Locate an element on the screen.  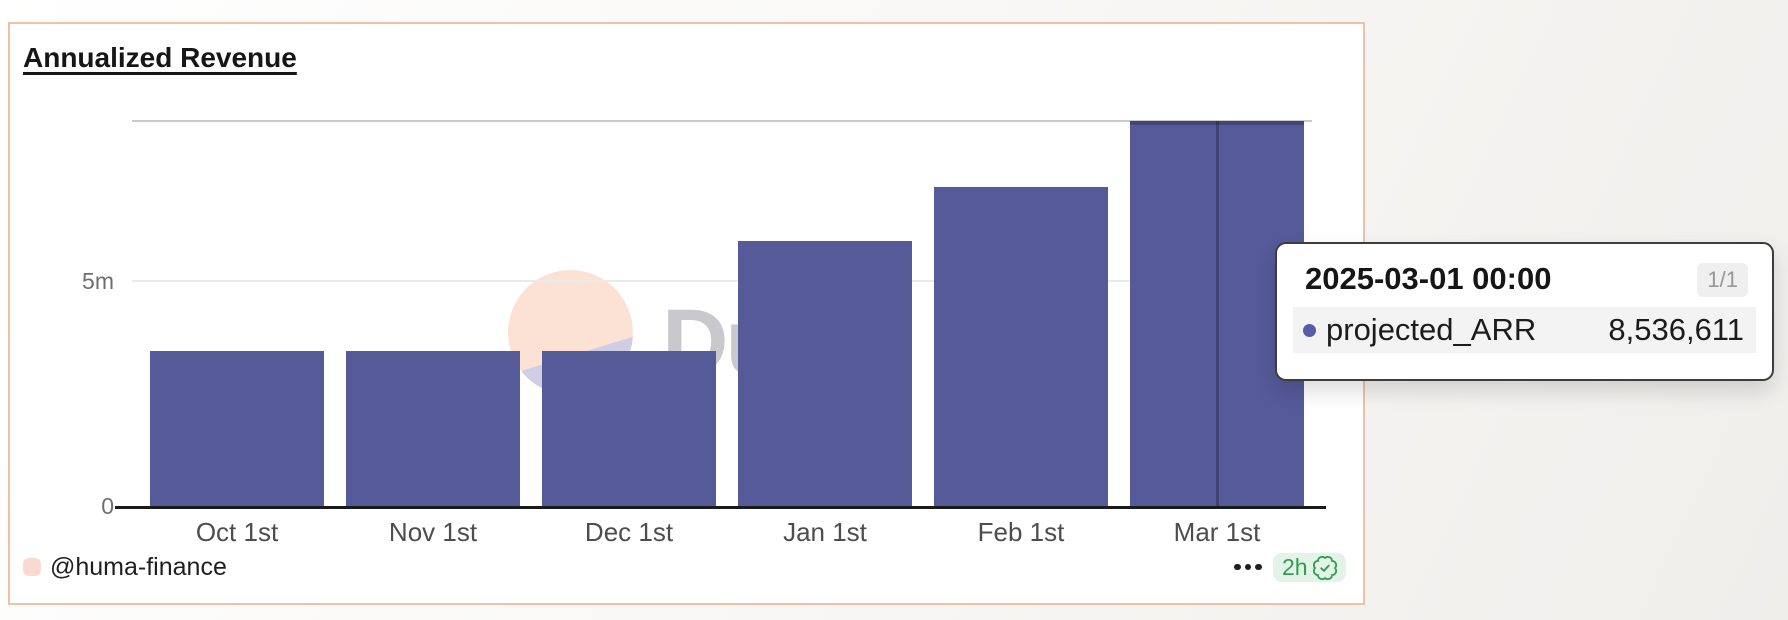
author-chip: @huma-finance is located at coordinates (125, 567).